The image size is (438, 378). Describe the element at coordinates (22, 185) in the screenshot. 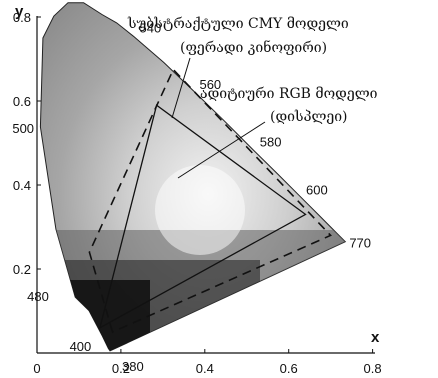

I see `y-tick-label: 0.4` at that location.